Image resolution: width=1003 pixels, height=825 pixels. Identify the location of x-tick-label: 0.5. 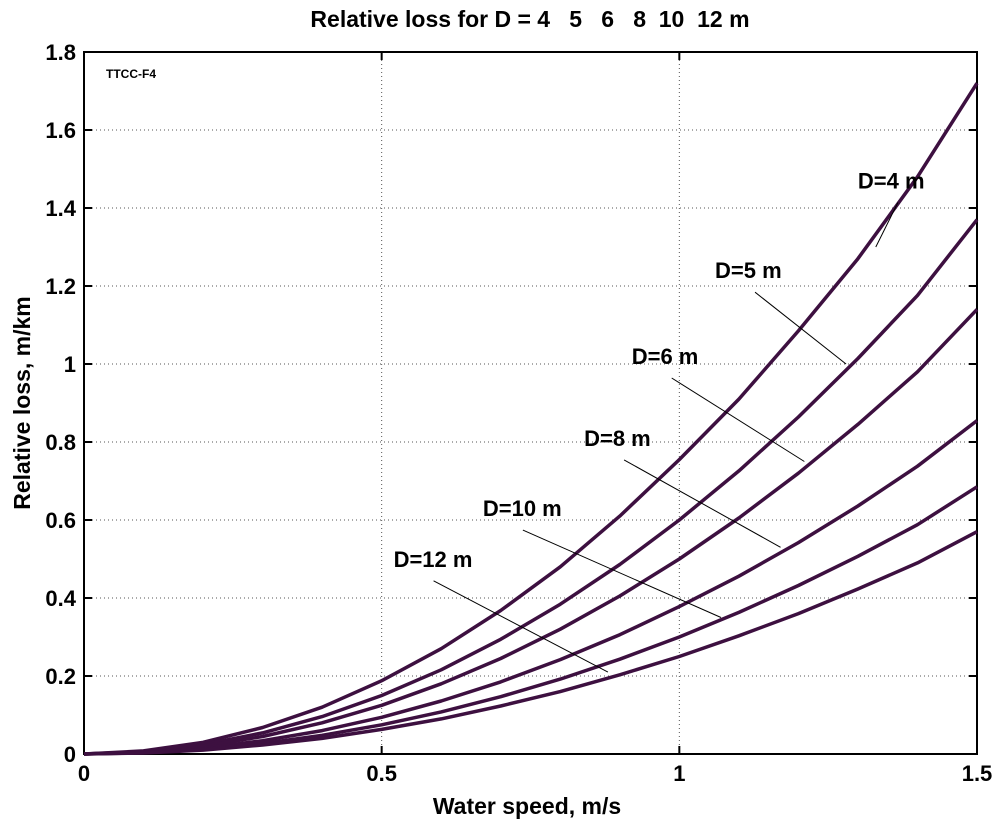
(381, 773).